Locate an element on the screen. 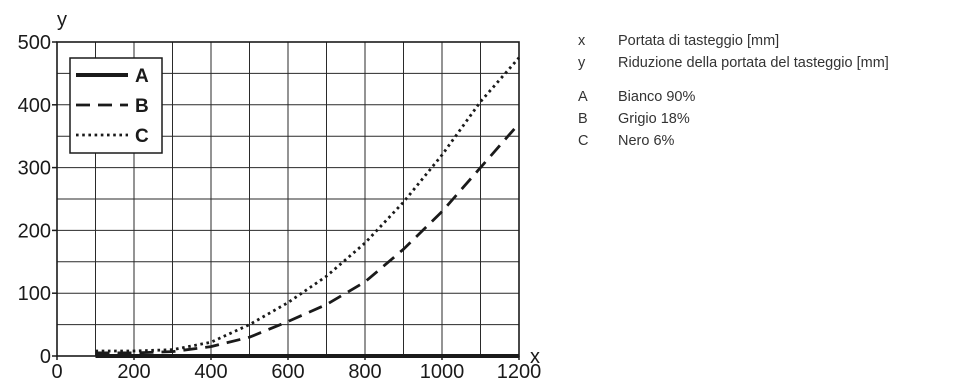 The image size is (967, 382). legend: ABC is located at coordinates (116, 105).